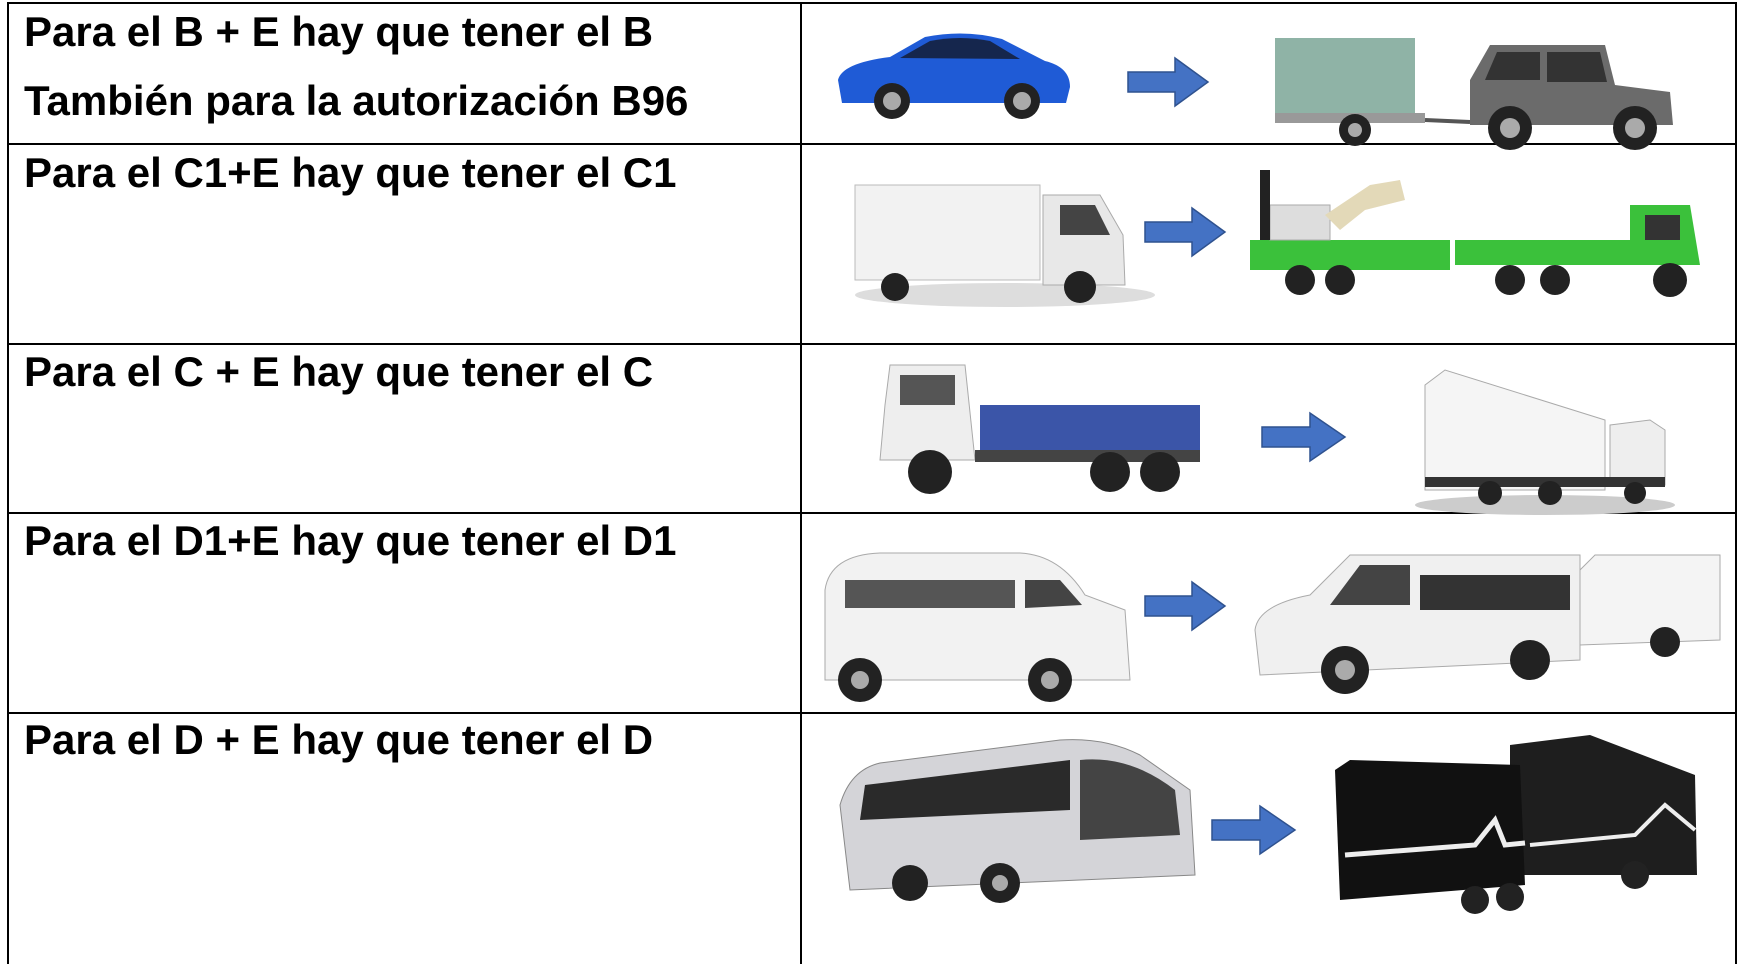 This screenshot has height=964, width=1739. I want to click on box-trailer-combo-image, so click(1545, 442).